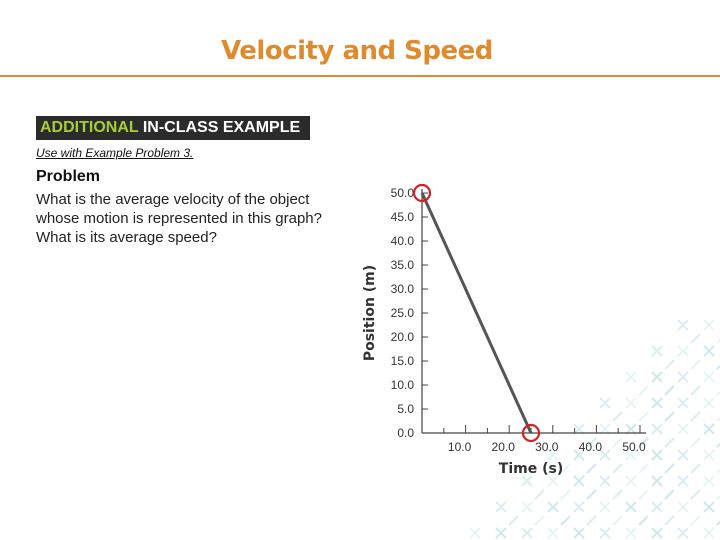 This screenshot has width=720, height=540. Describe the element at coordinates (91, 127) in the screenshot. I see `banner-additional: ADDITIONAL` at that location.